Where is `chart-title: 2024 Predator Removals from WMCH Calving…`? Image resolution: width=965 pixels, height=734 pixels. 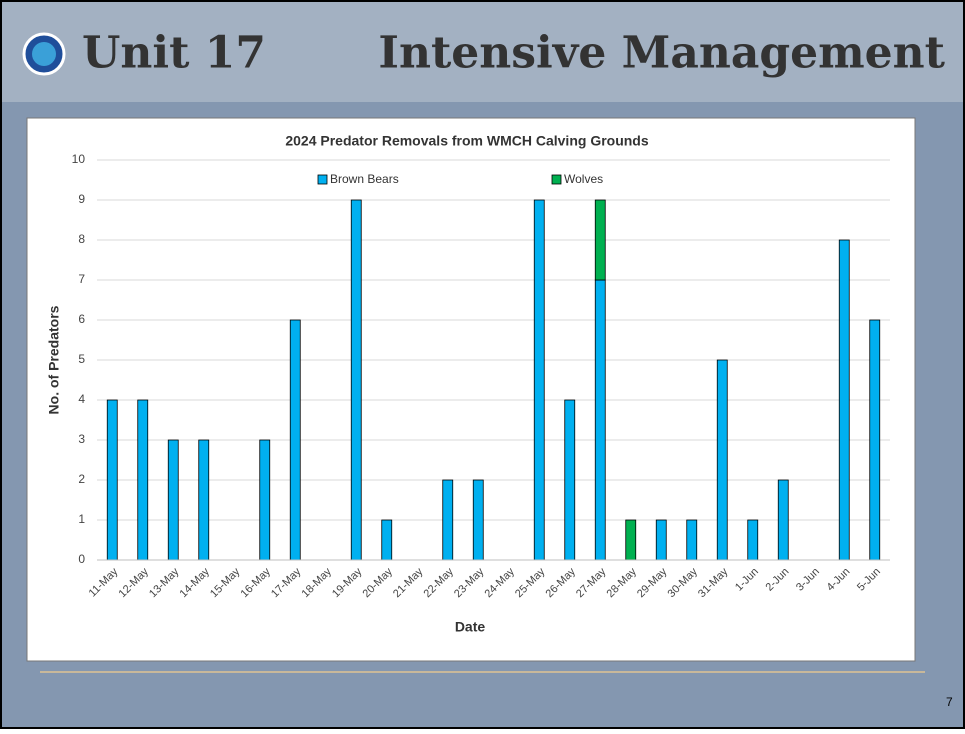 chart-title: 2024 Predator Removals from WMCH Calving… is located at coordinates (467, 141).